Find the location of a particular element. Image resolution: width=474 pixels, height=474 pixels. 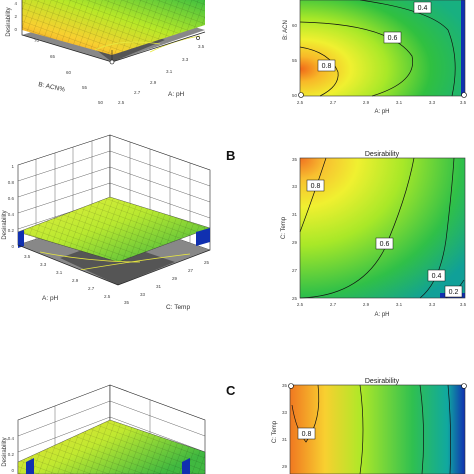

contour-b-x-tick: 2.7 is located at coordinates (333, 304).